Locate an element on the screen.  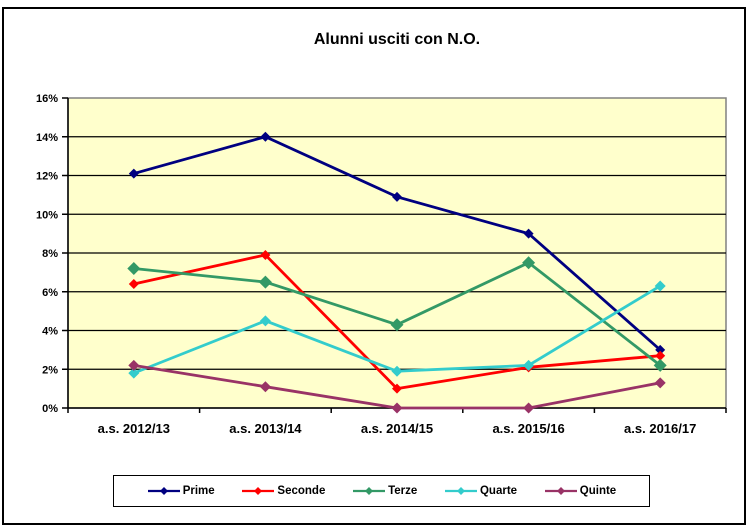
legend-line-sample-terze is located at coordinates (369, 491).